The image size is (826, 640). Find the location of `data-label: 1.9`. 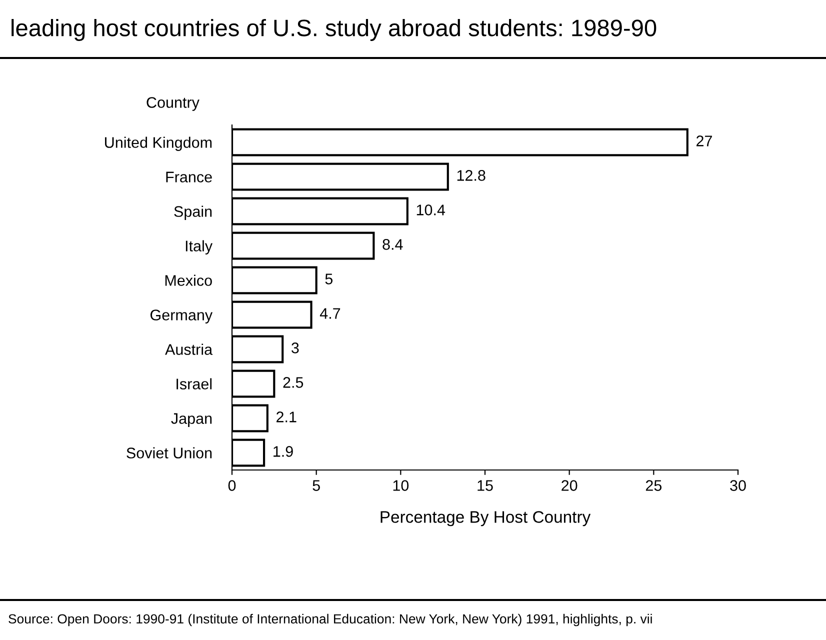

data-label: 1.9 is located at coordinates (283, 451).